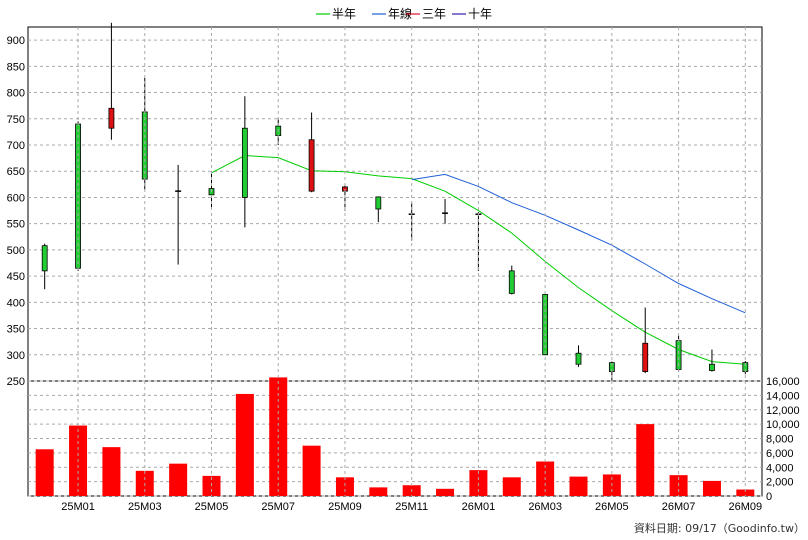 This screenshot has width=808, height=540. Describe the element at coordinates (16, 356) in the screenshot. I see `price-tick-label: 300` at that location.